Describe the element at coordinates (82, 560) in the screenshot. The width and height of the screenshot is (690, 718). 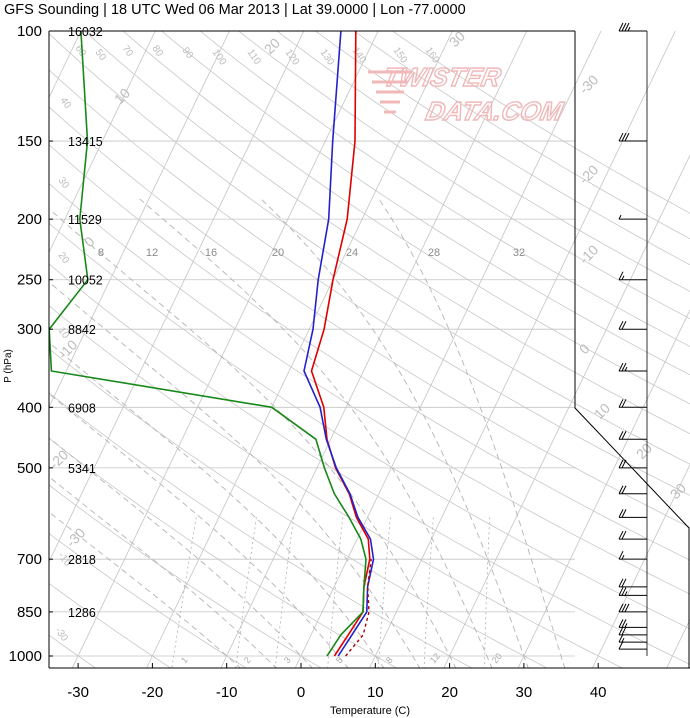
I see `height-label: 2818` at that location.